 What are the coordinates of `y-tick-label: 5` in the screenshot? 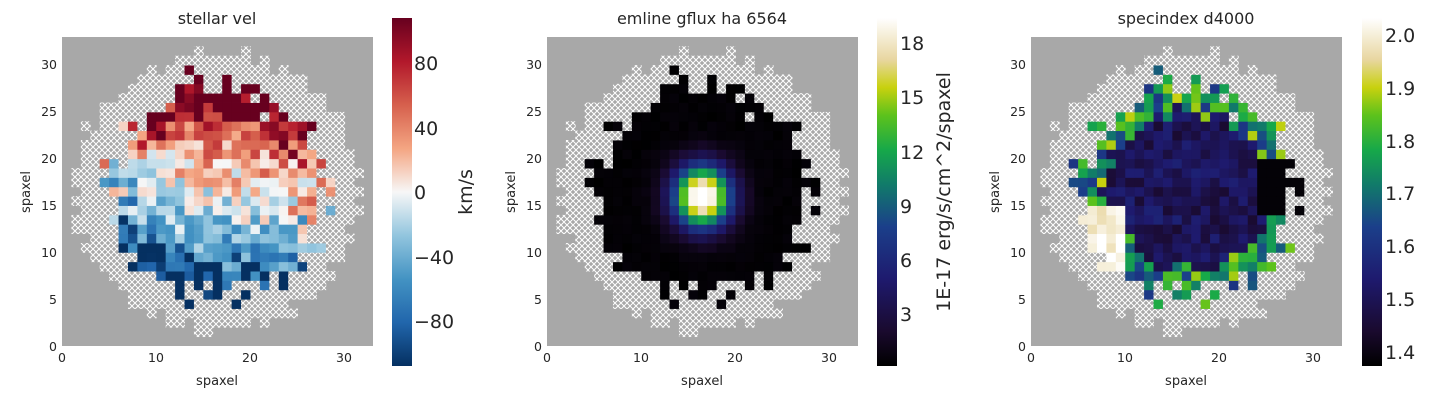 It's located at (538, 299).